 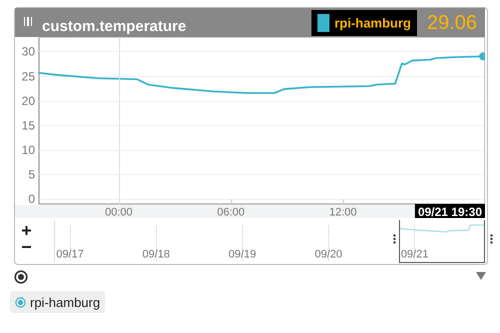 What do you see at coordinates (70, 254) in the screenshot?
I see `x-tick-label: 09/17` at bounding box center [70, 254].